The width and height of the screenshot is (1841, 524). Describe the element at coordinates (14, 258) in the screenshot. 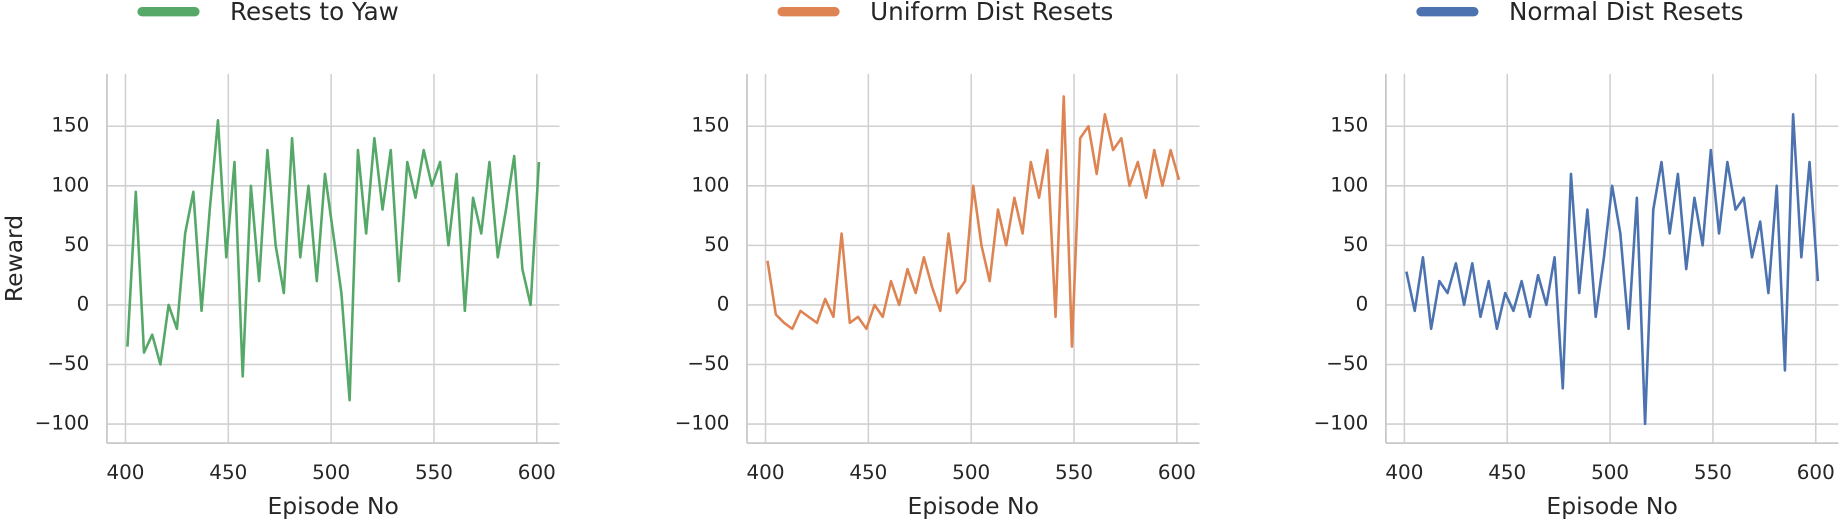

I see `y-axis-label: Reward` at that location.